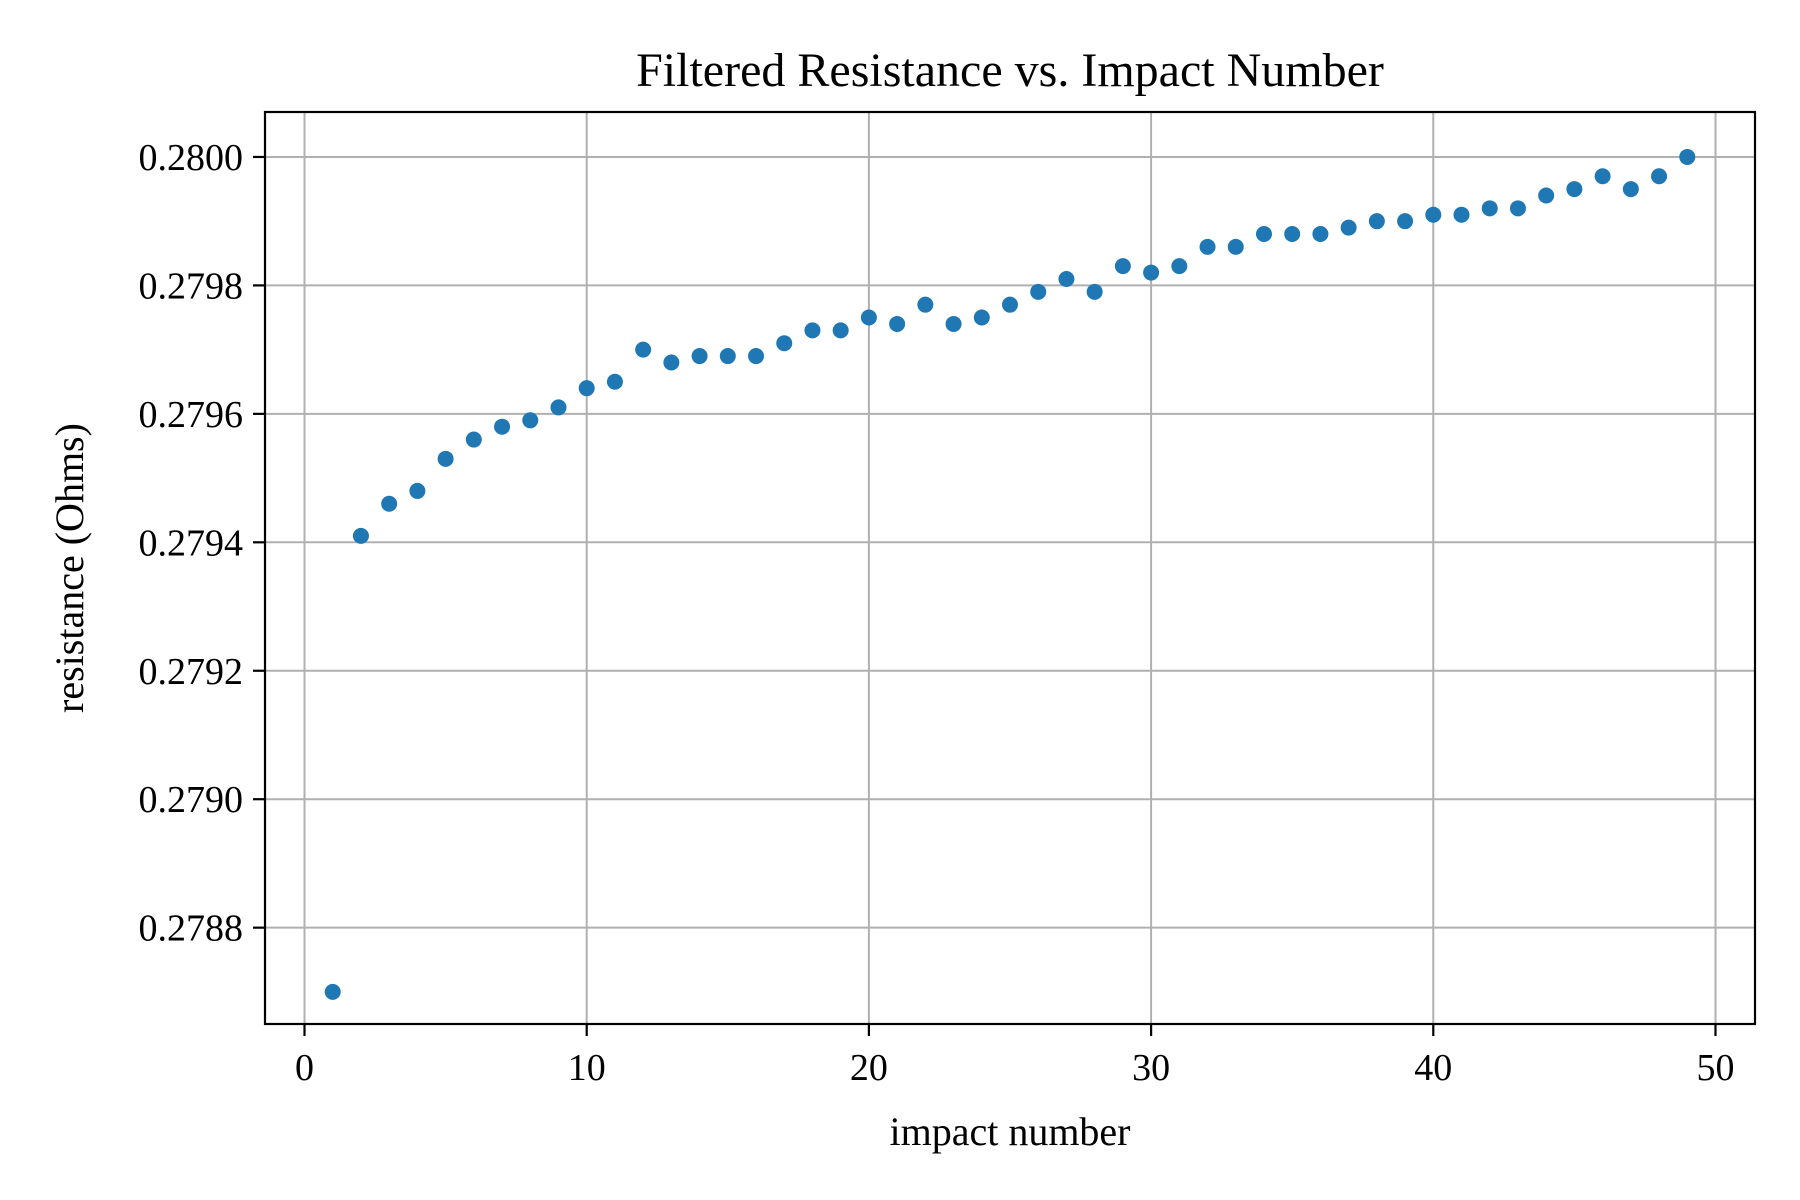 This screenshot has height=1200, width=1800. I want to click on y-tick-label: 0.2796, so click(191, 415).